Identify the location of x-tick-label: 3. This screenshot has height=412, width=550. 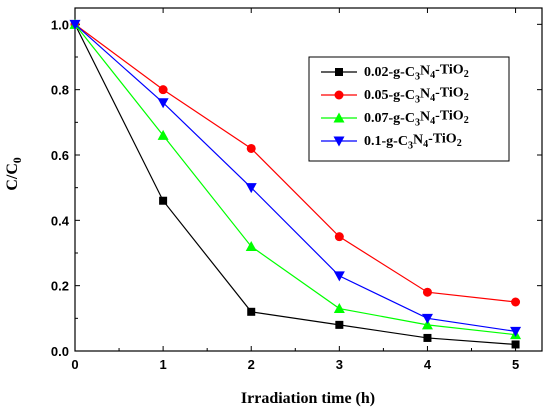
(339, 364).